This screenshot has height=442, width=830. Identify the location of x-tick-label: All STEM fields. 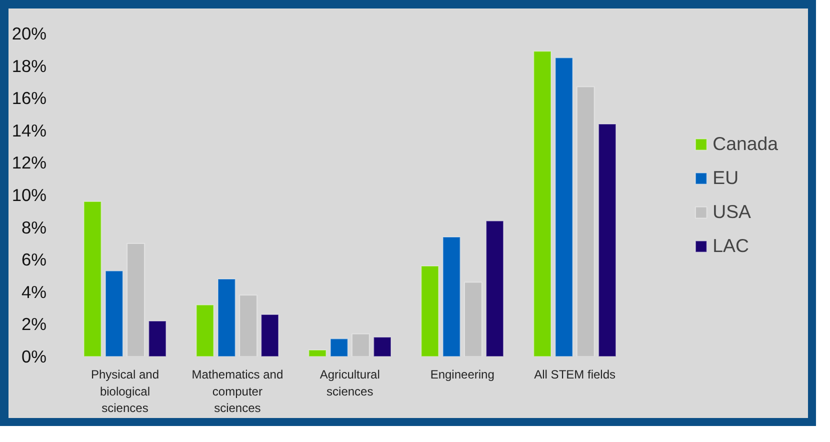
(575, 375).